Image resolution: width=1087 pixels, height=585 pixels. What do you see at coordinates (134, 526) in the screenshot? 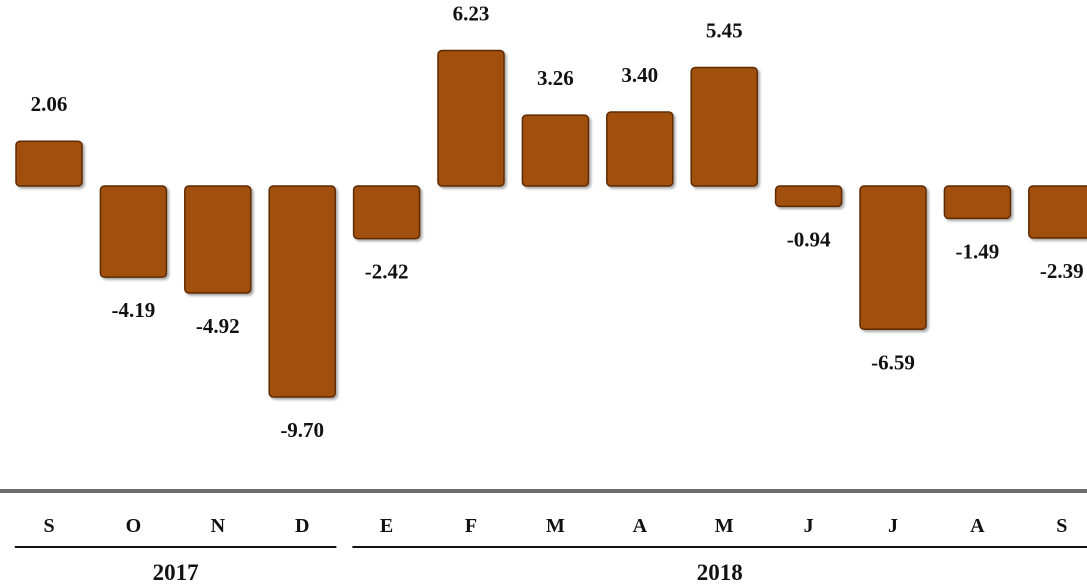
I see `x-tick-label-2: O` at bounding box center [134, 526].